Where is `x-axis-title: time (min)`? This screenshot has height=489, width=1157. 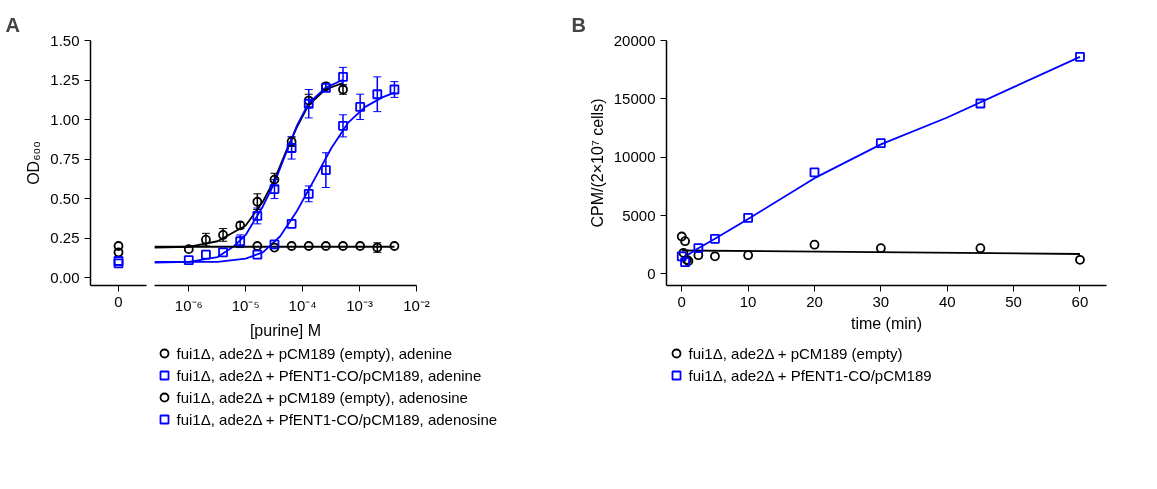 x-axis-title: time (min) is located at coordinates (886, 323).